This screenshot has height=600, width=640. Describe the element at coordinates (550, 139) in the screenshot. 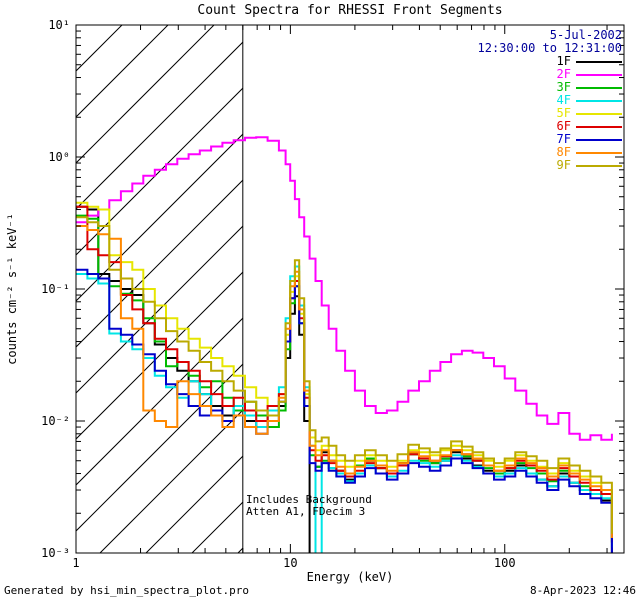

I see `legend-entry: 7F` at that location.